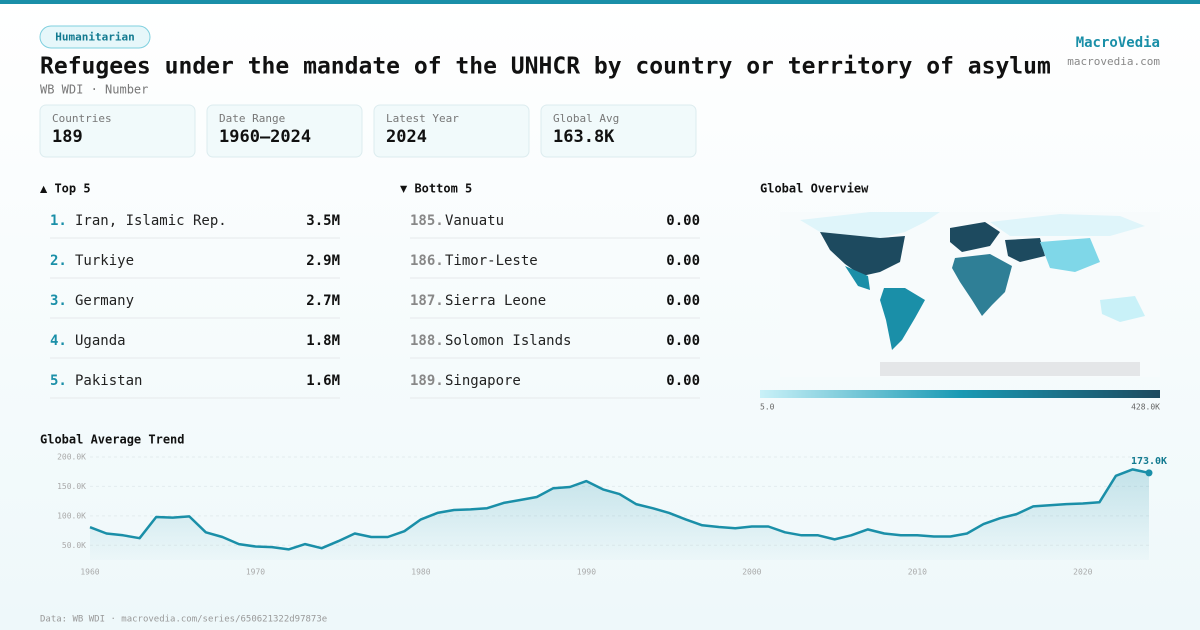  I want to click on color-scale, so click(960, 394).